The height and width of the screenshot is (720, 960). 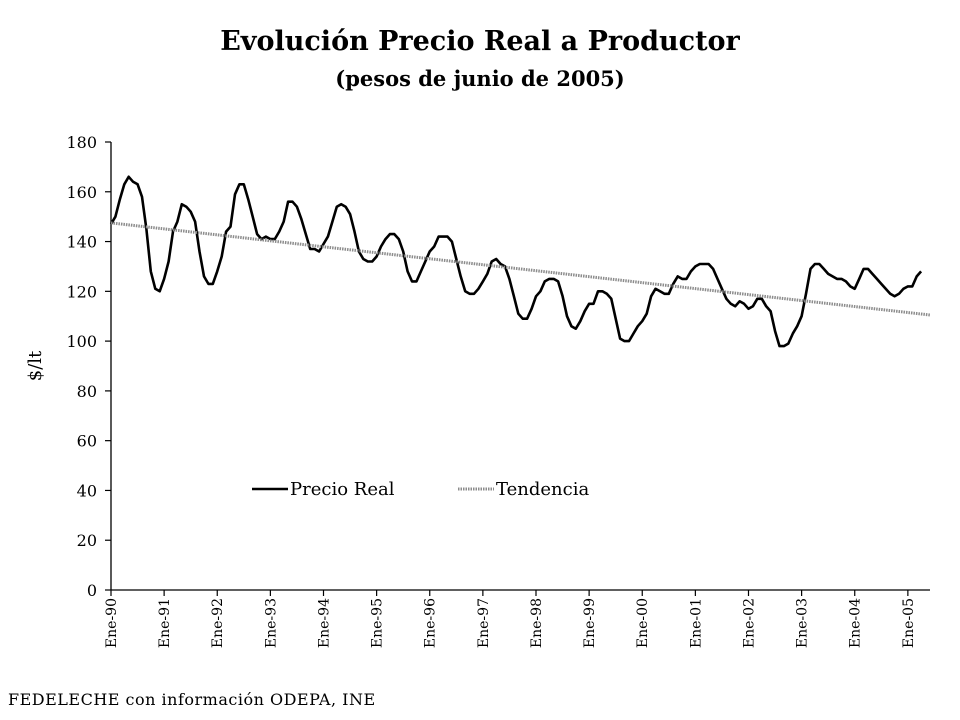 I want to click on x-tick-label: Ene-92, so click(x=218, y=623).